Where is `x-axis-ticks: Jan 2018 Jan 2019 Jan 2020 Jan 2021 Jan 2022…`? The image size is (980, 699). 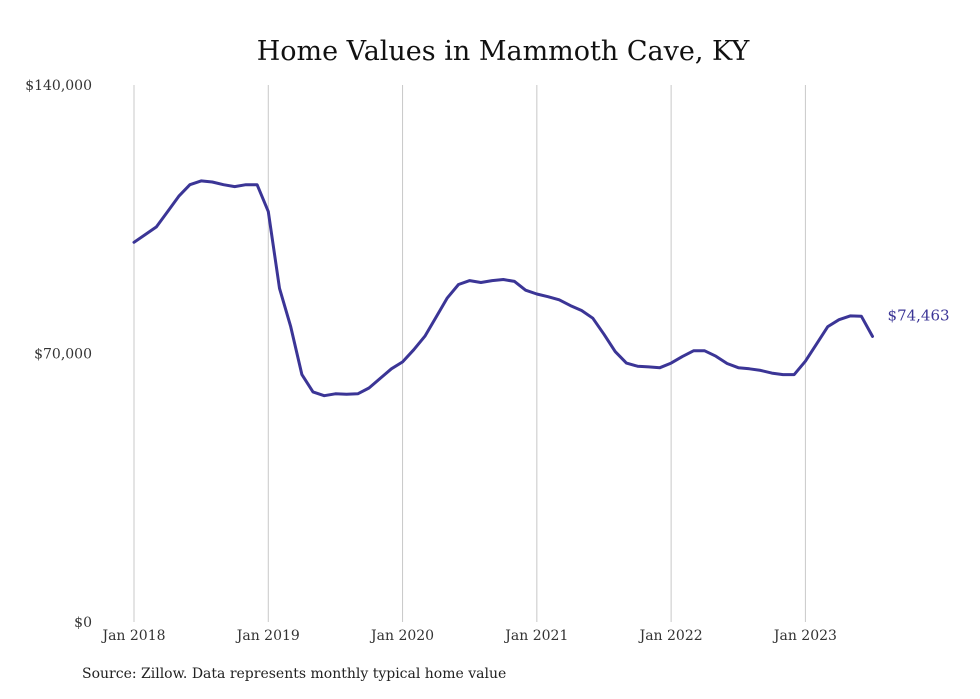
x-axis-ticks: Jan 2018 Jan 2019 Jan 2020 Jan 2021 Jan 2022… is located at coordinates (468, 636).